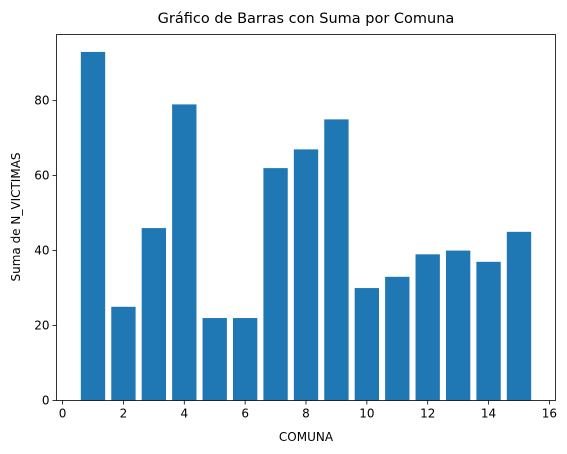  Describe the element at coordinates (184, 414) in the screenshot. I see `x-tick-label-4: 4` at that location.